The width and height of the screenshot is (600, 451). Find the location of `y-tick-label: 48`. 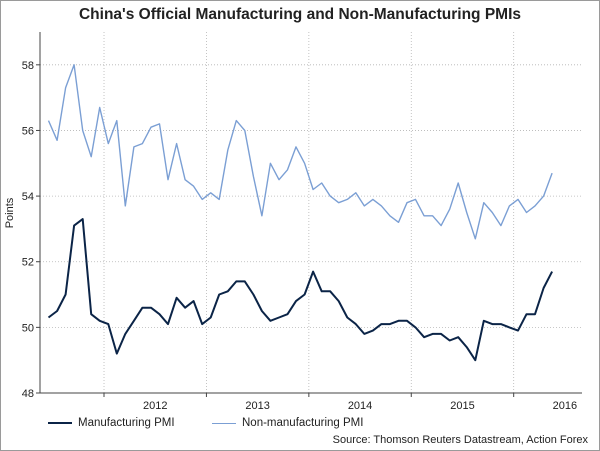

y-tick-label: 48 is located at coordinates (28, 394).